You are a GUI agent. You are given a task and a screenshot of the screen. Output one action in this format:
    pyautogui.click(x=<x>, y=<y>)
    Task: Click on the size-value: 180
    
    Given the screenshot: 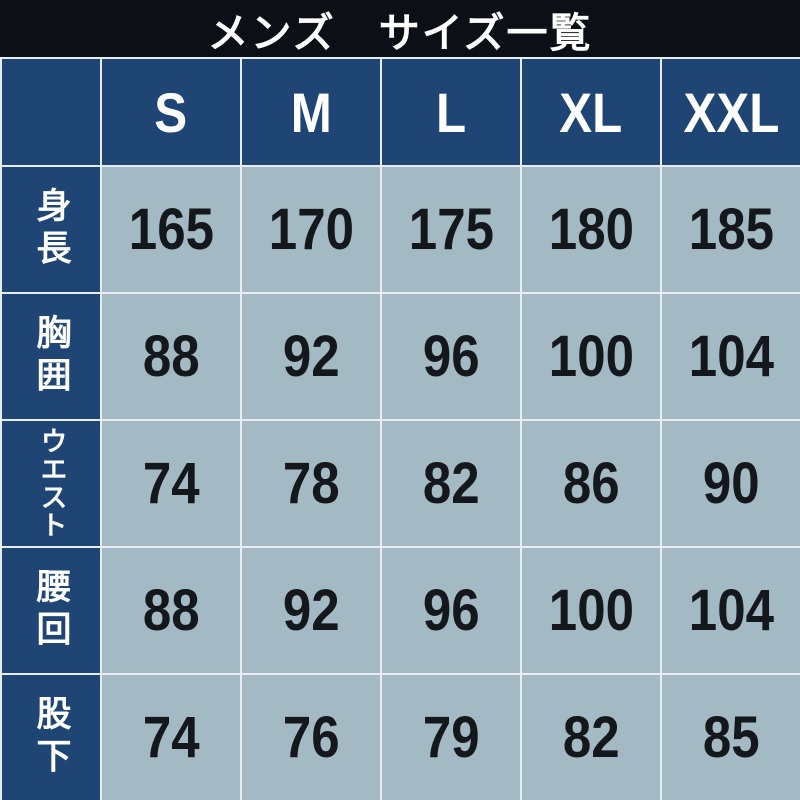 What is the action you would take?
    pyautogui.click(x=591, y=229)
    